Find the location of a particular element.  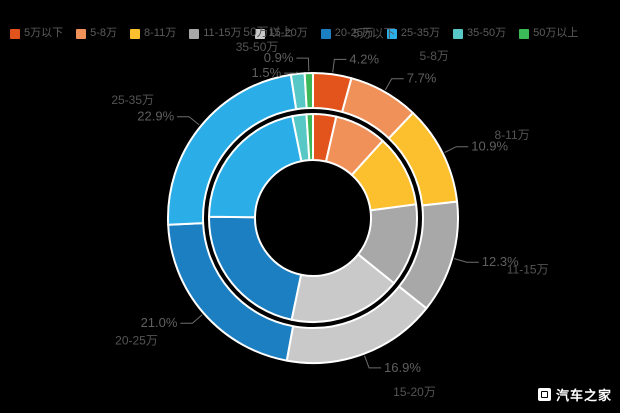

legend-item-label: 15-20万 is located at coordinates (288, 33).